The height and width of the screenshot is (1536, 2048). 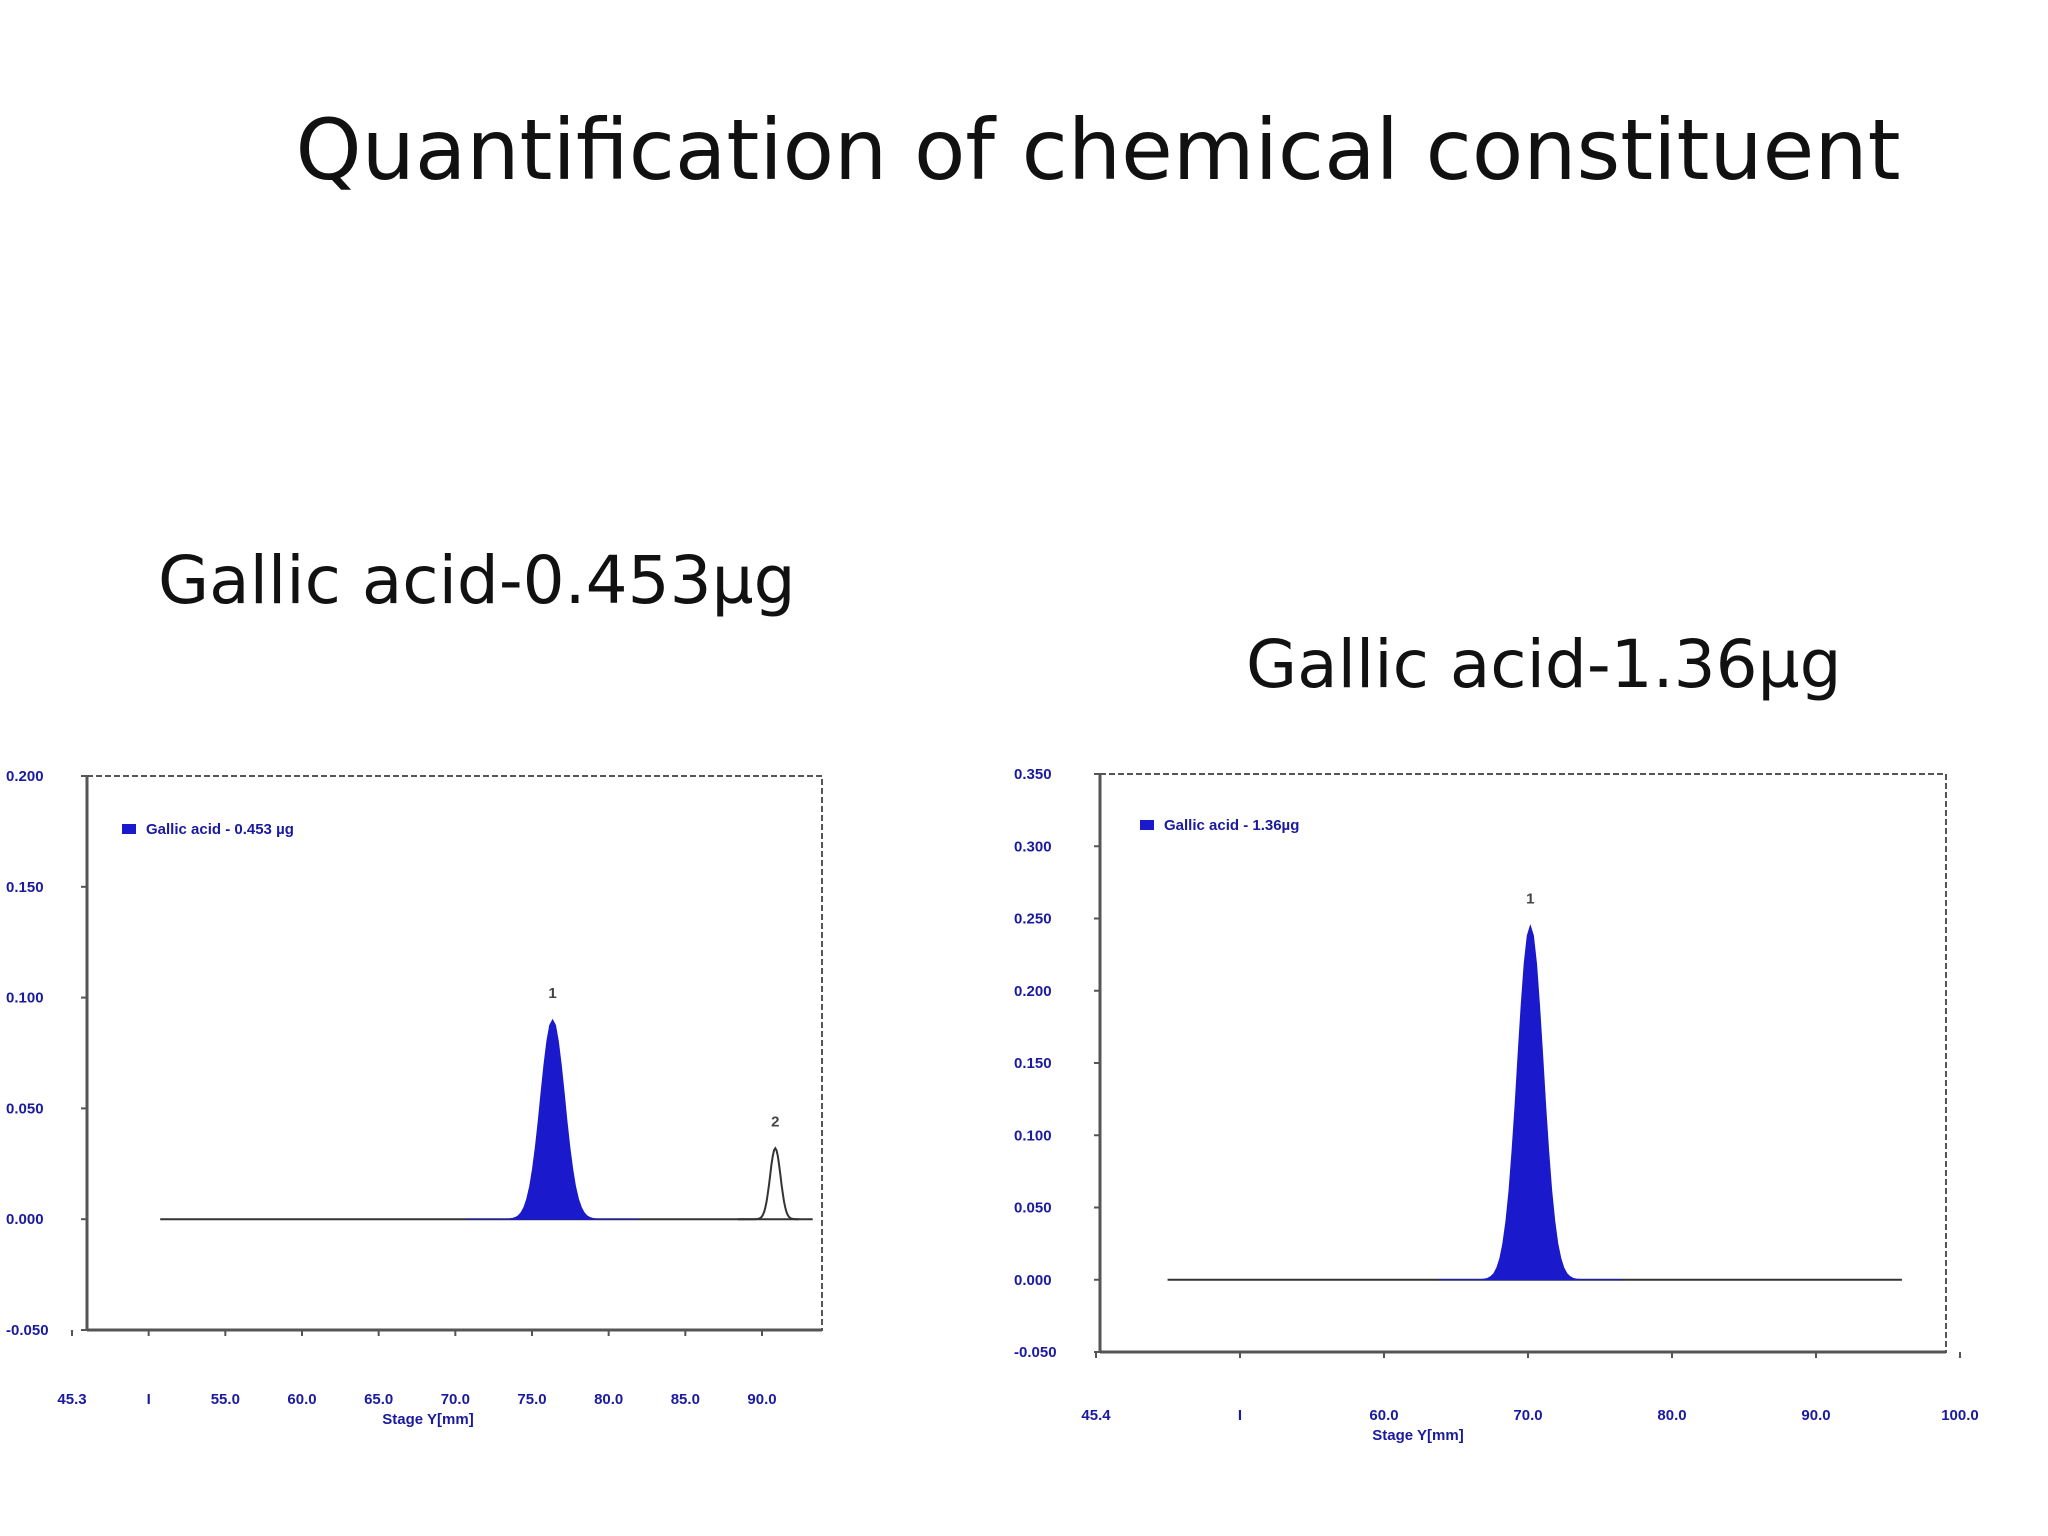 What do you see at coordinates (1147, 825) in the screenshot?
I see `right-legend-swatch` at bounding box center [1147, 825].